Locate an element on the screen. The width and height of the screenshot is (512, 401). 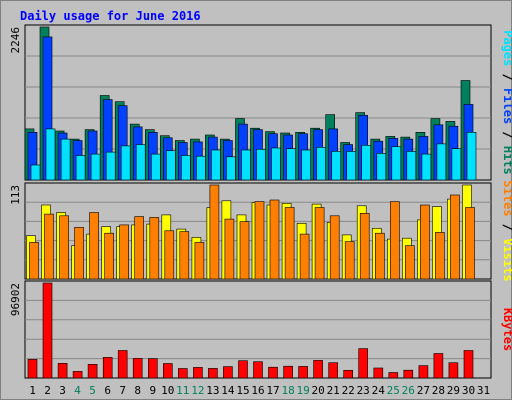
x-tick-label-6: 6 is located at coordinates (107, 390).